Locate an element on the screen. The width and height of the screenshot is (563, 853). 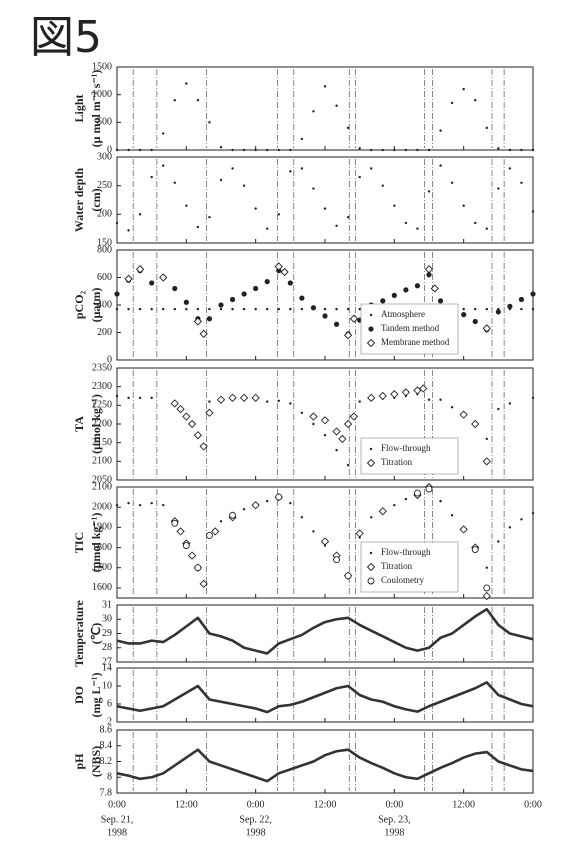
y-tick-label: 8.4 is located at coordinates (106, 745).